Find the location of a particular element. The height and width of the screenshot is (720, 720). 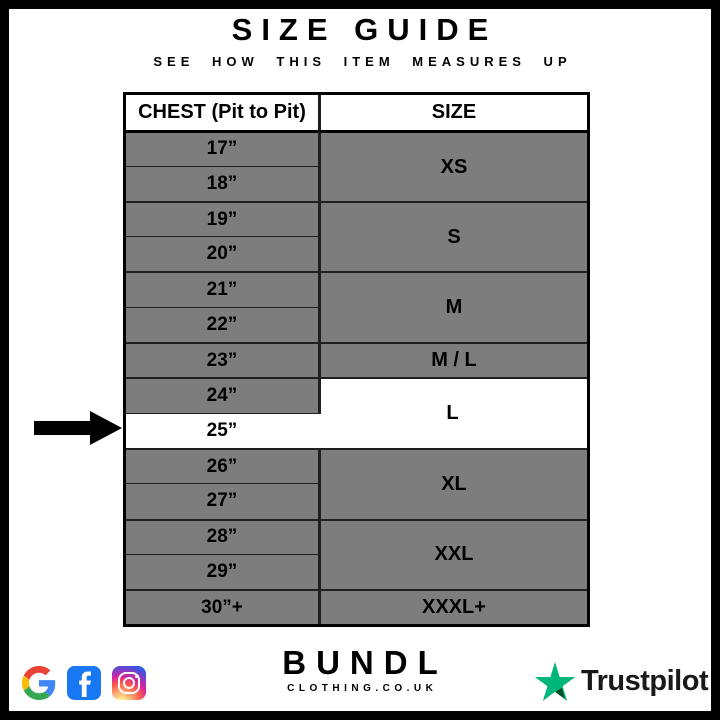

chest-value-cell: 21” is located at coordinates (222, 289).